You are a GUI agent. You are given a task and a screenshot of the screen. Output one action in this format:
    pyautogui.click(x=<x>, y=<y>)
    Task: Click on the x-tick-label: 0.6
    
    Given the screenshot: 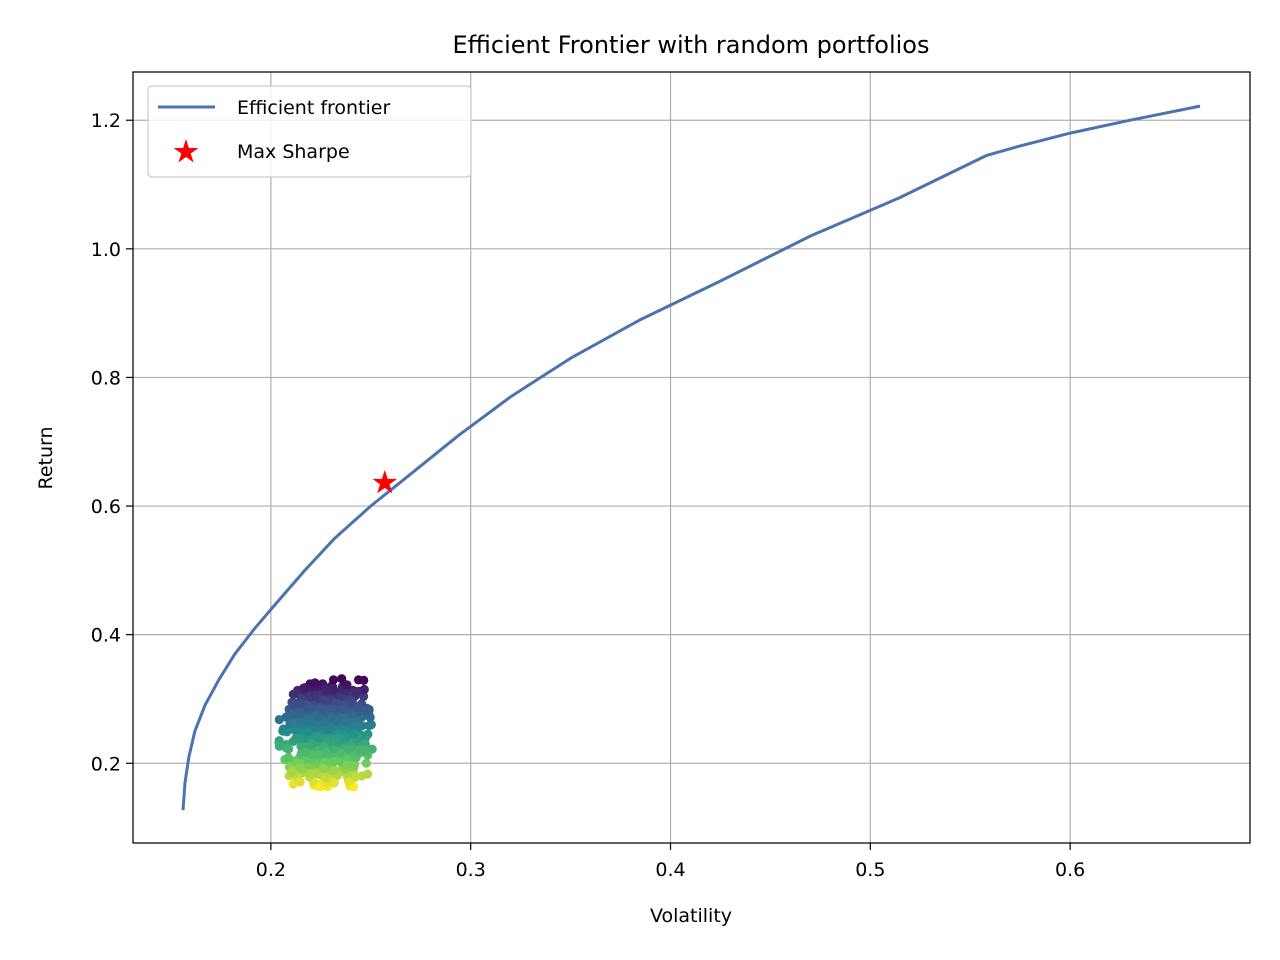 What is the action you would take?
    pyautogui.click(x=1070, y=870)
    